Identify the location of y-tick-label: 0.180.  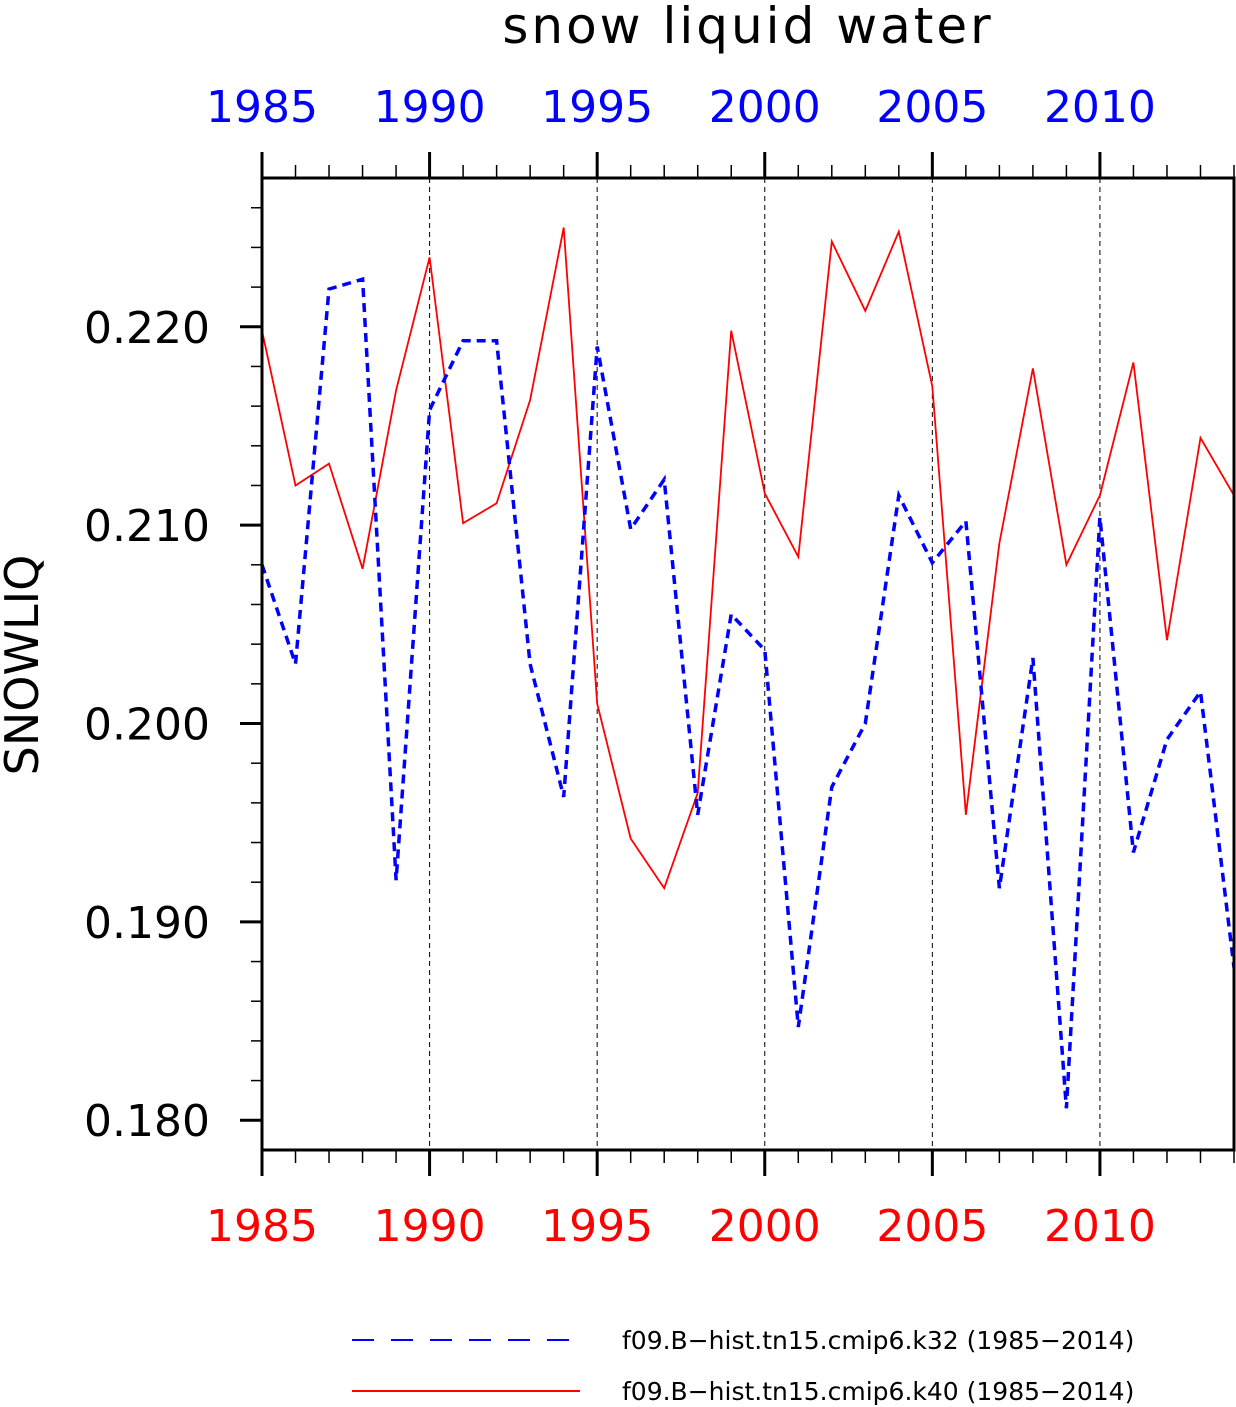
(147, 1121).